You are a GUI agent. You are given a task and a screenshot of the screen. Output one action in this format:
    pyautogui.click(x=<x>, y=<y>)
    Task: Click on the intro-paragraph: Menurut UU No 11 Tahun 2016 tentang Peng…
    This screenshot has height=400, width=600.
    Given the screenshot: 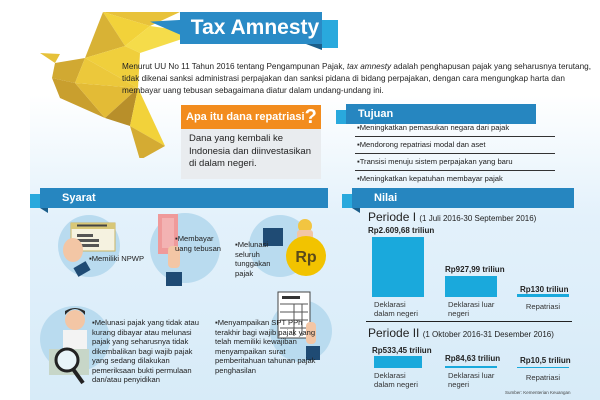 What is the action you would take?
    pyautogui.click(x=356, y=78)
    